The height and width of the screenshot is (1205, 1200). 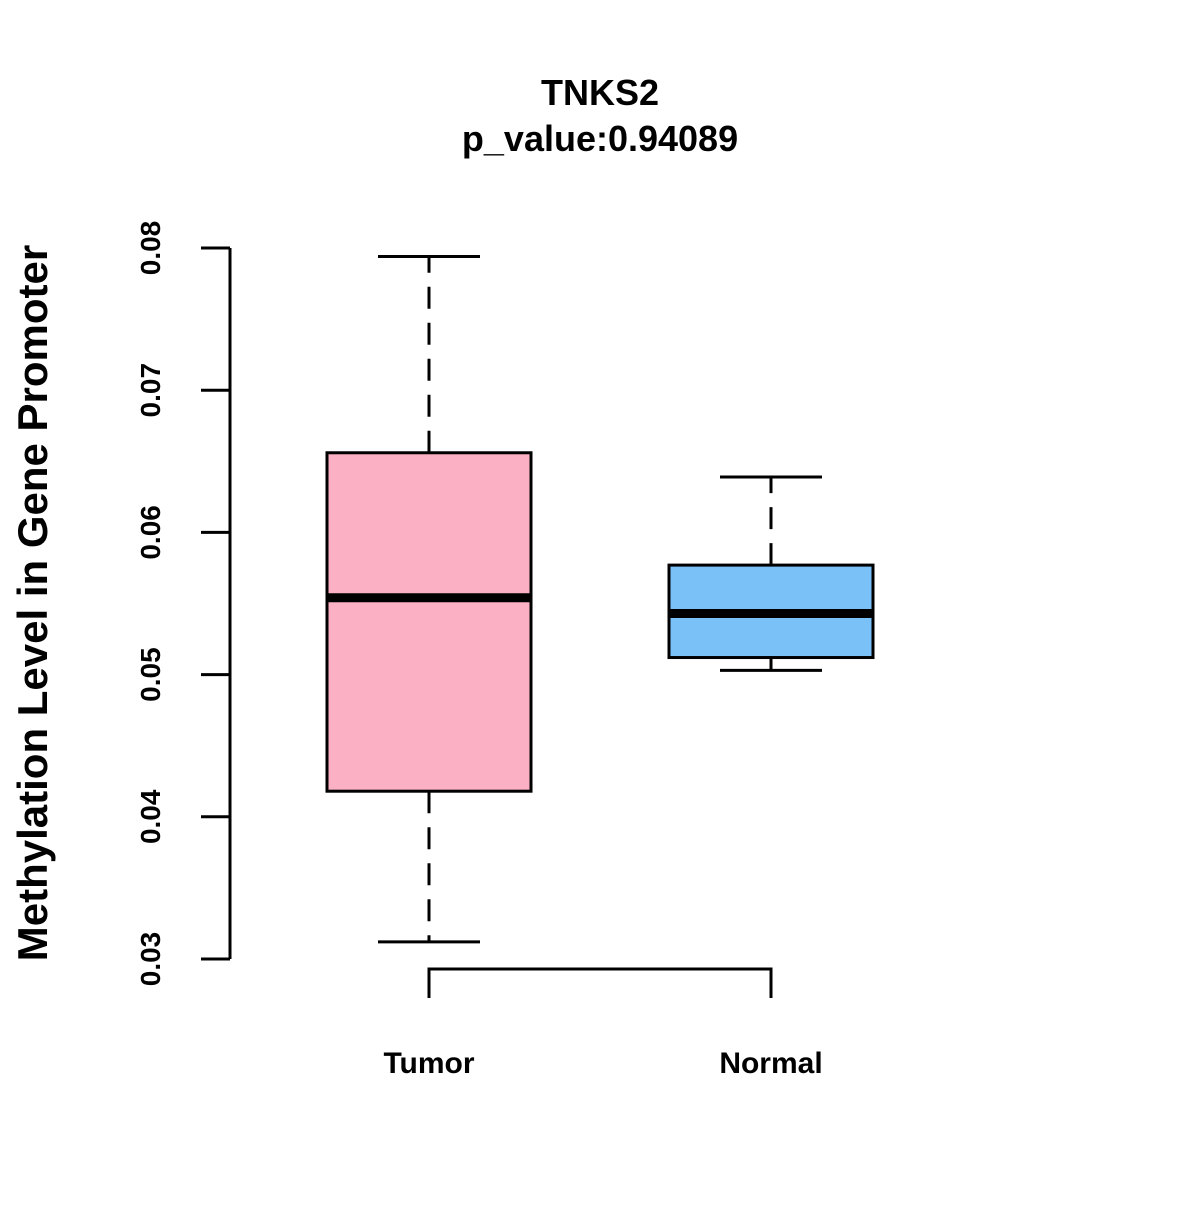 I want to click on comparison-bracket, so click(x=600, y=982).